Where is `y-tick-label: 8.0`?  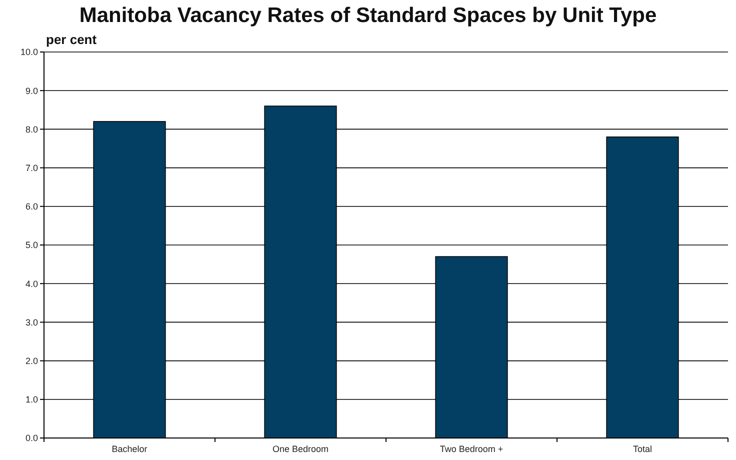
y-tick-label: 8.0 is located at coordinates (31, 129).